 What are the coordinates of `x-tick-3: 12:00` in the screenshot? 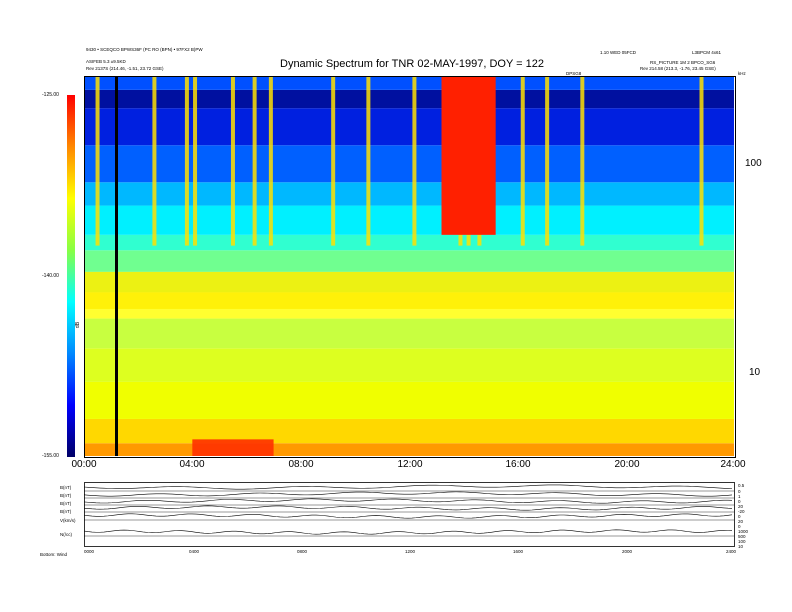 It's located at (410, 464).